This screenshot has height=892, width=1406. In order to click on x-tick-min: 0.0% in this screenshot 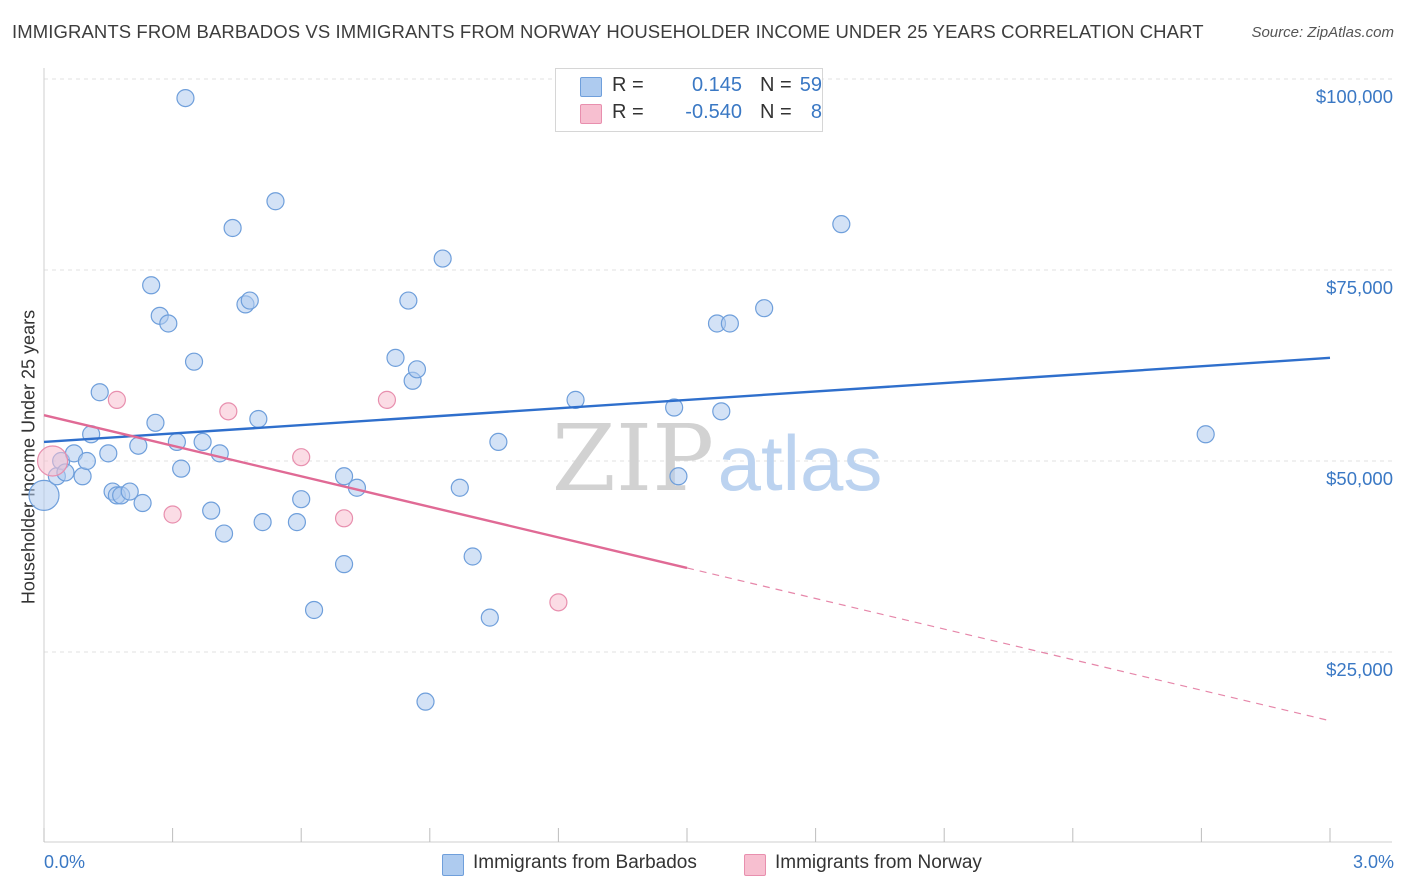, I will do `click(65, 862)`.